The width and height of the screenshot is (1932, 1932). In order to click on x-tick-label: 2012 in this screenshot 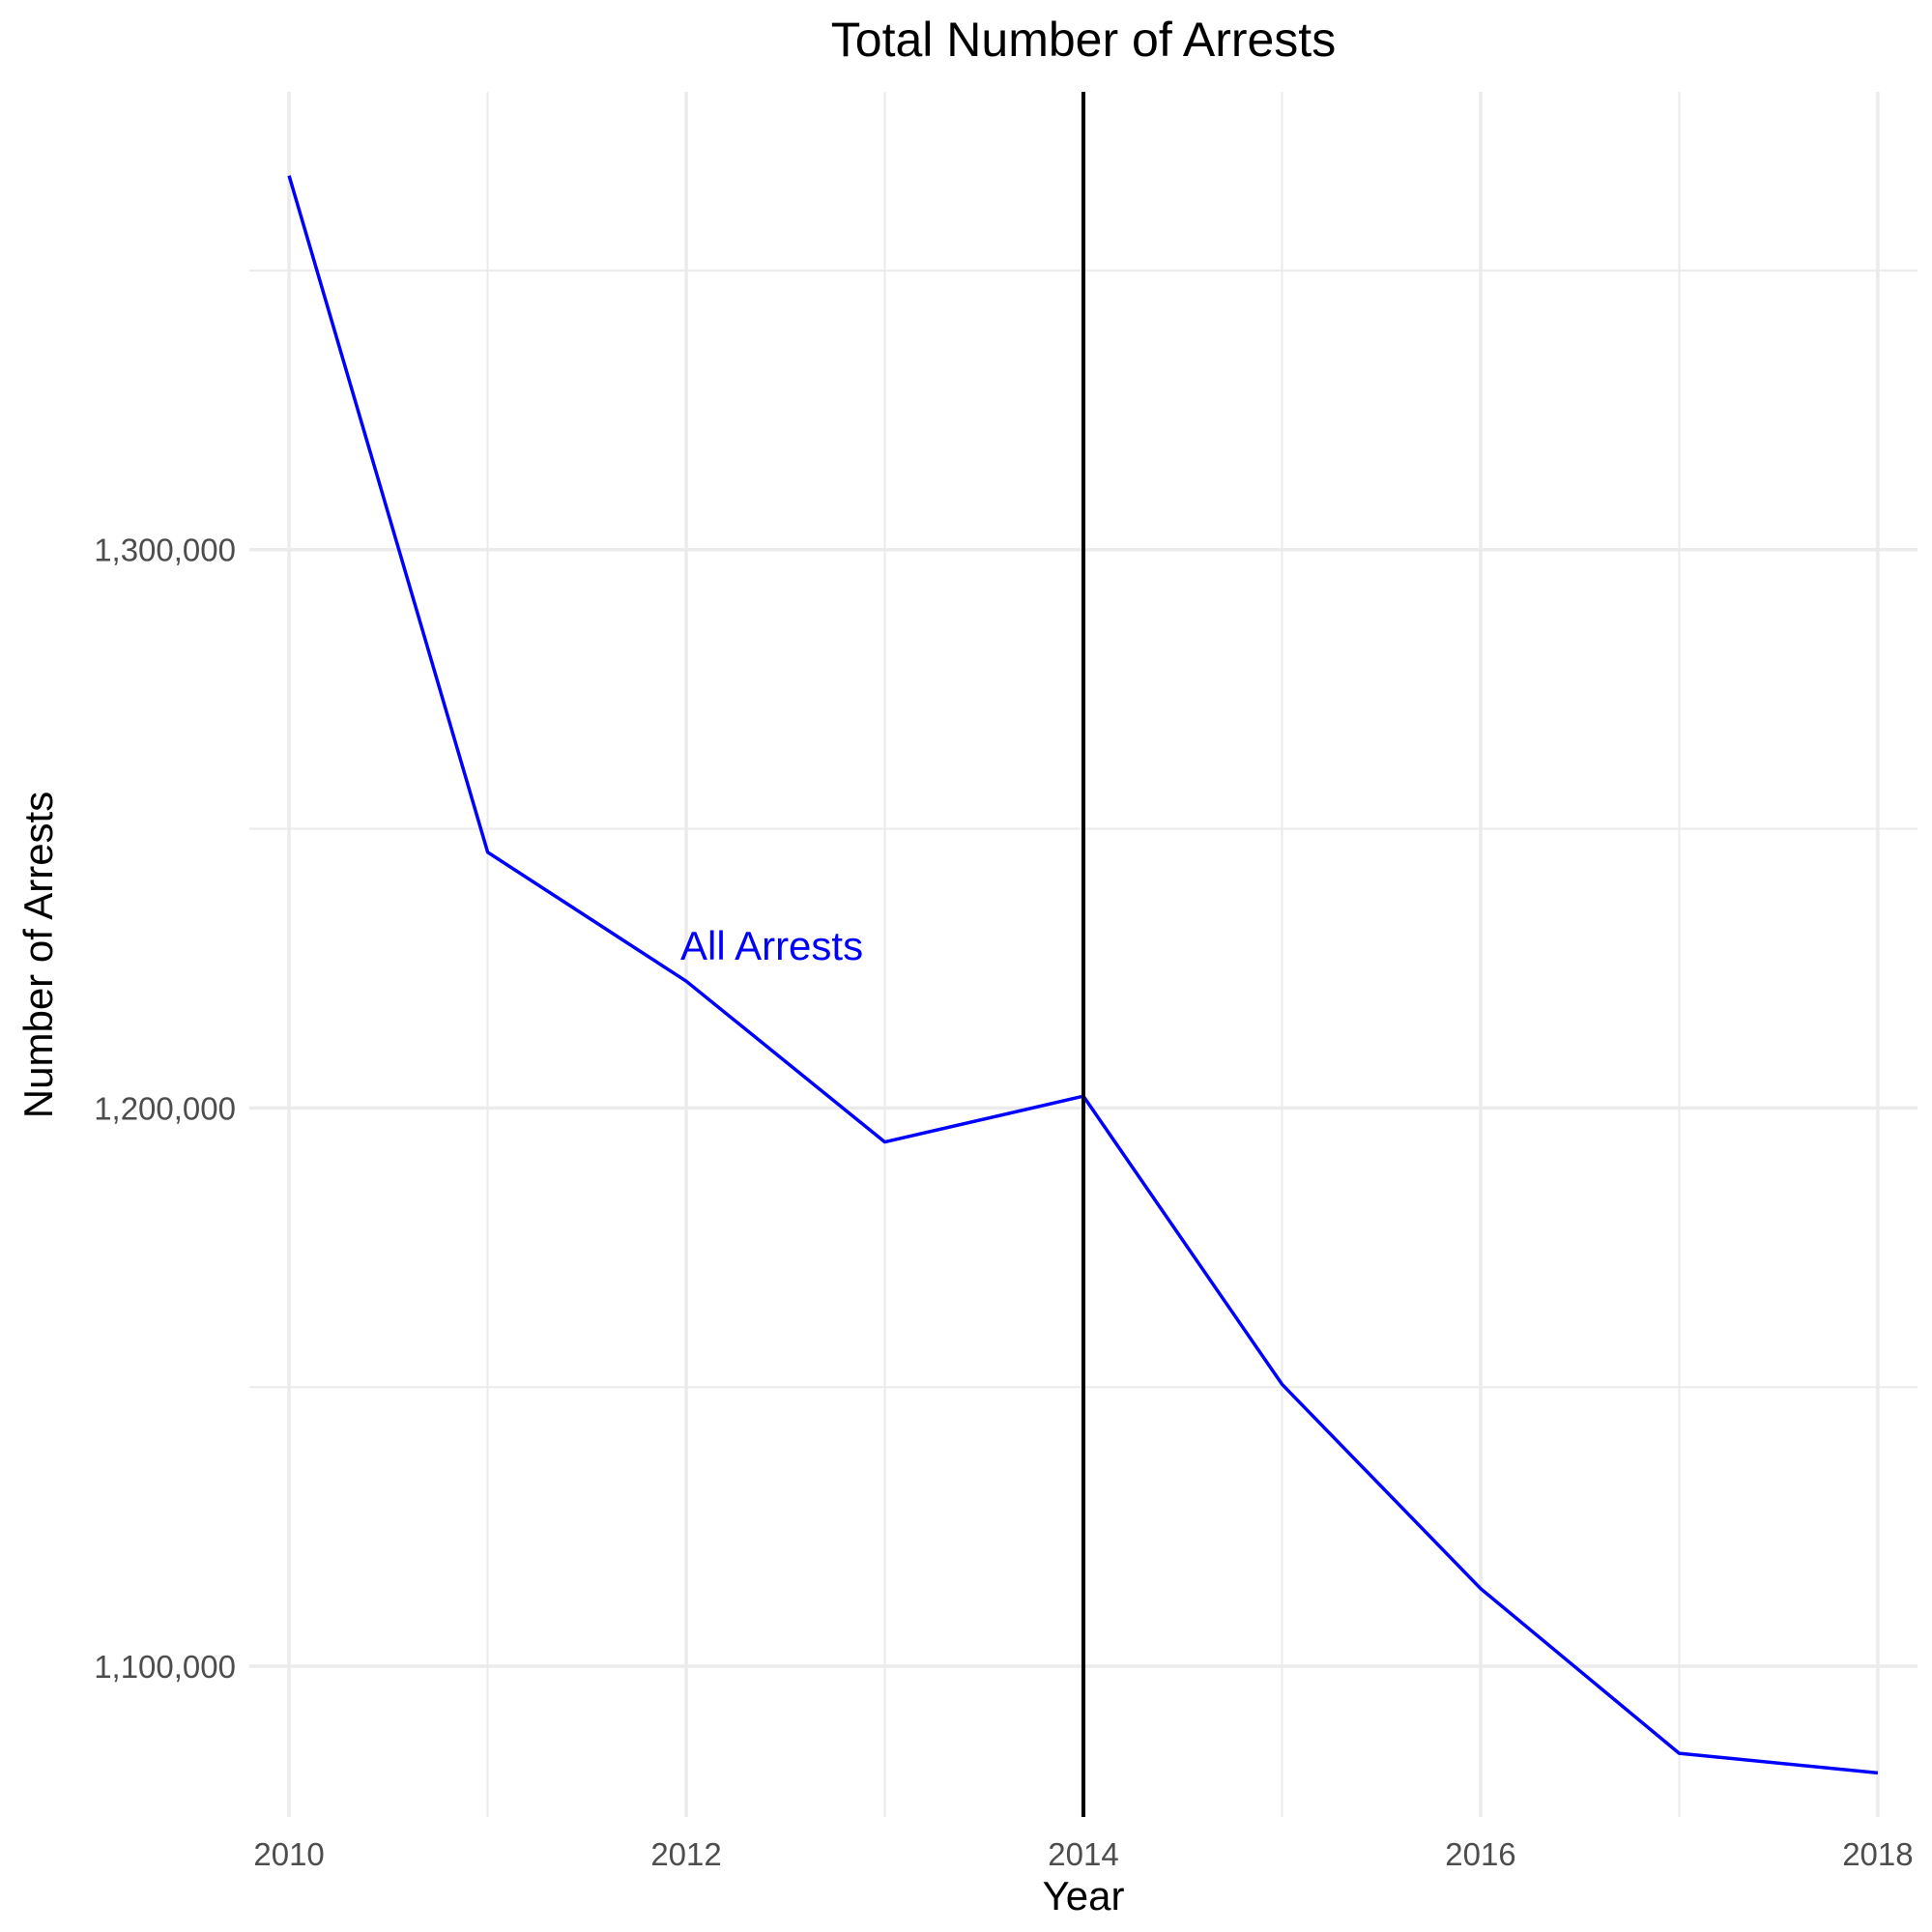, I will do `click(685, 1854)`.